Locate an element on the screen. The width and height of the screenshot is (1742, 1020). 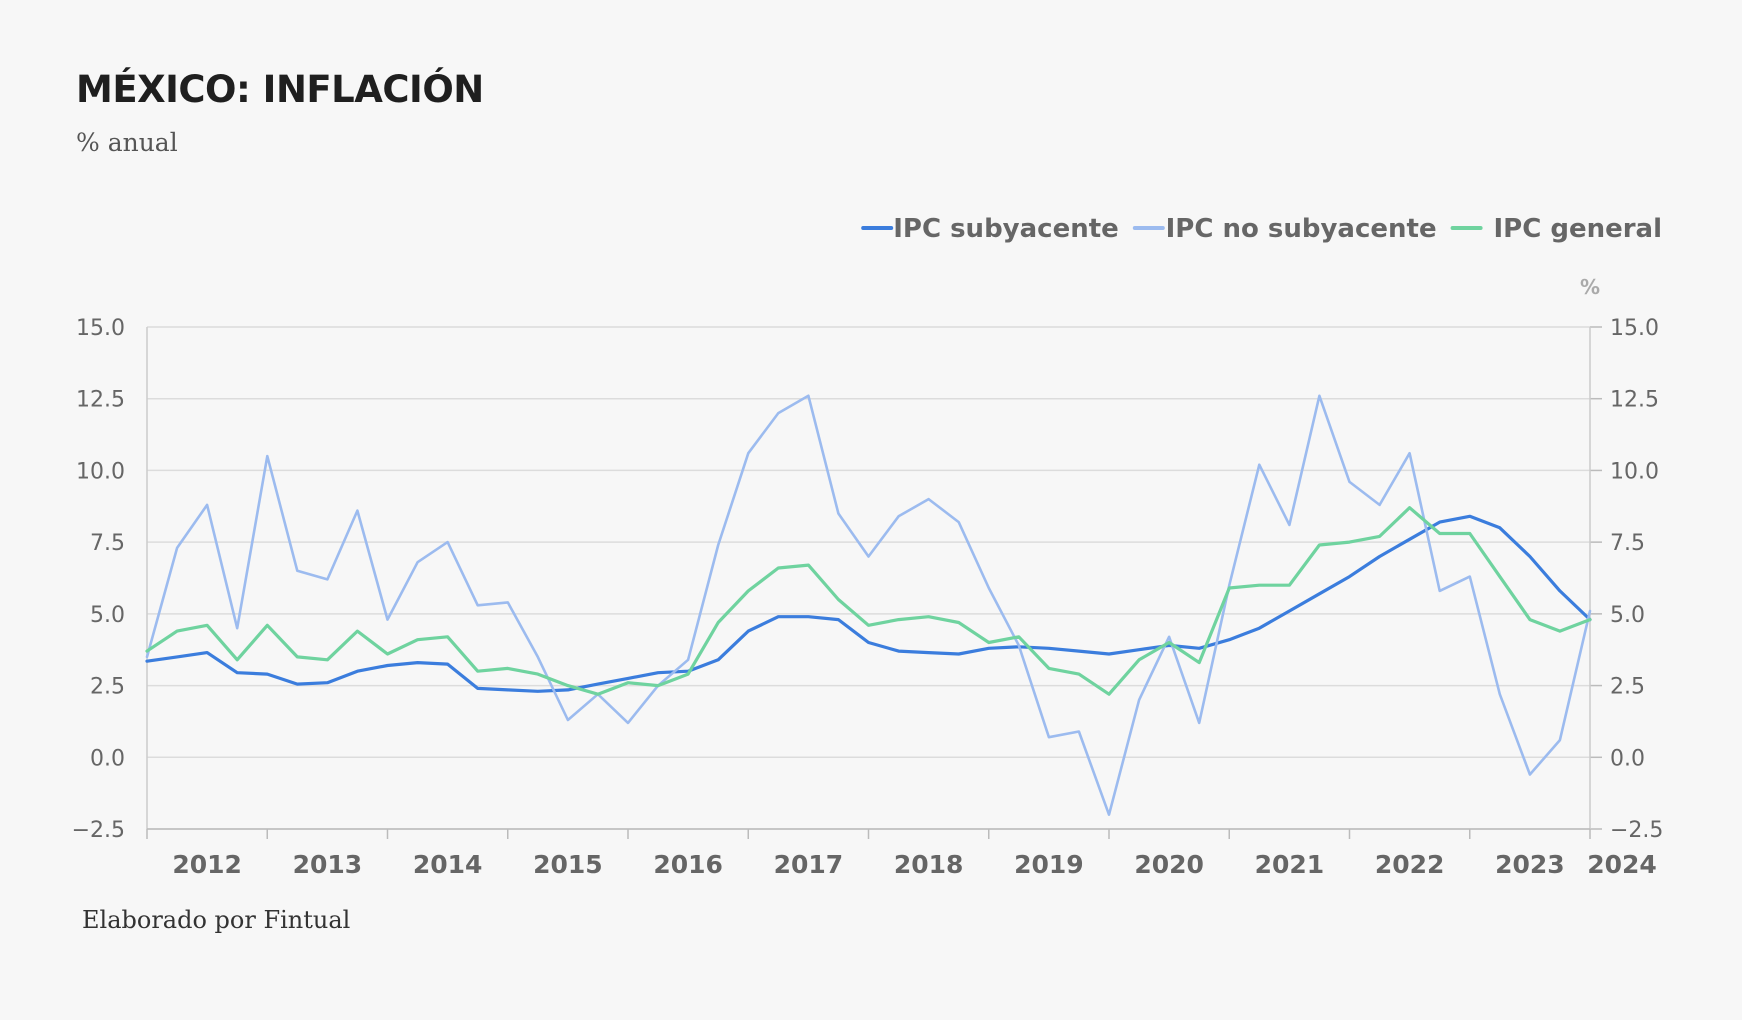
y-tick-label-right: 2.5 is located at coordinates (1627, 687).